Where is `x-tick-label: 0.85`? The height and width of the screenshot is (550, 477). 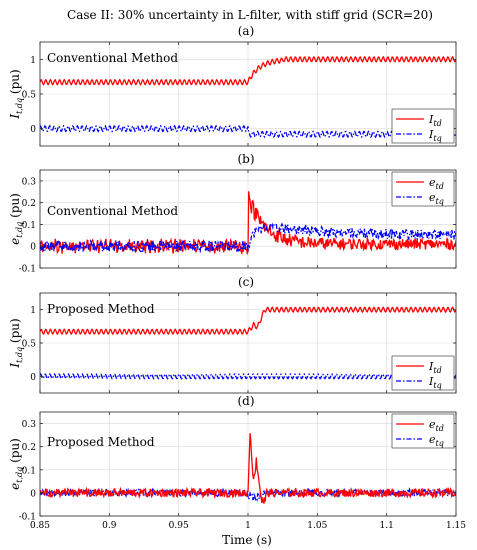 x-tick-label: 0.85 is located at coordinates (40, 526).